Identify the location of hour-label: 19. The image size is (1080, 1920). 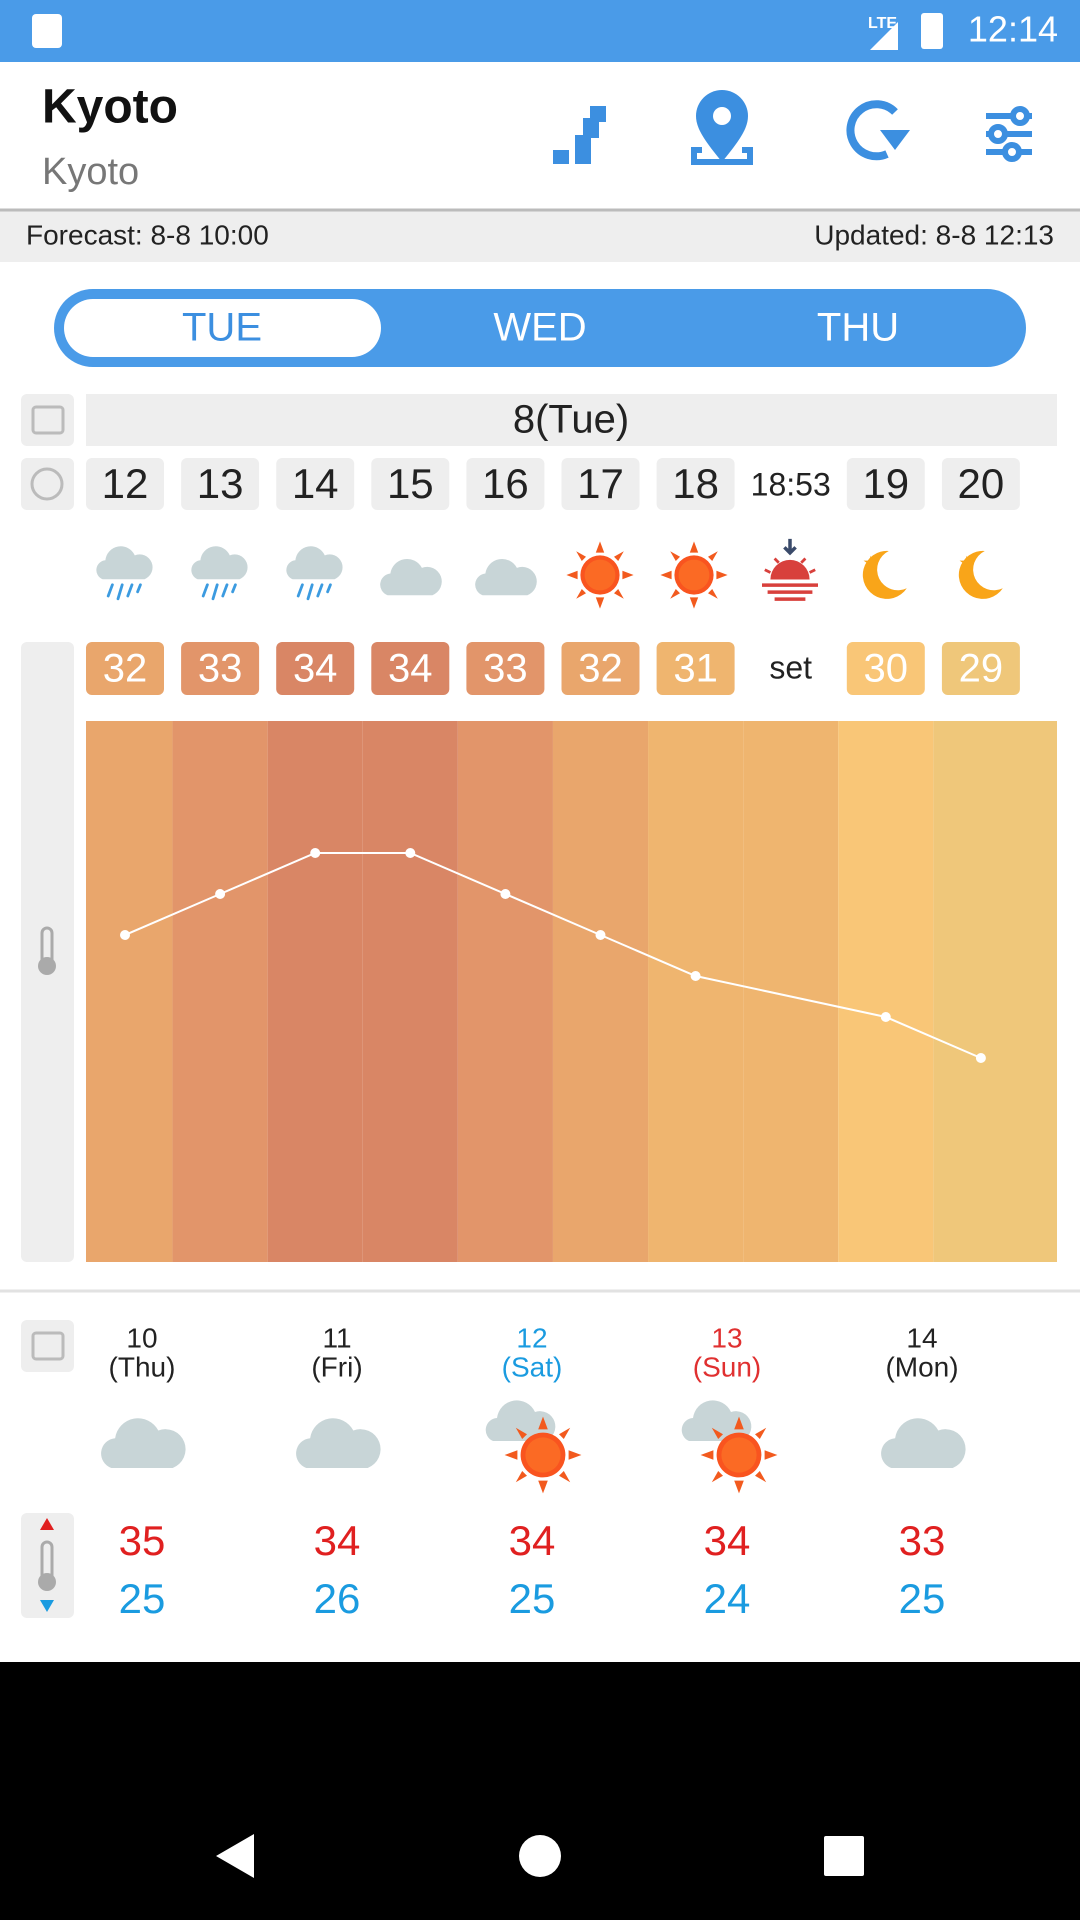
(885, 483).